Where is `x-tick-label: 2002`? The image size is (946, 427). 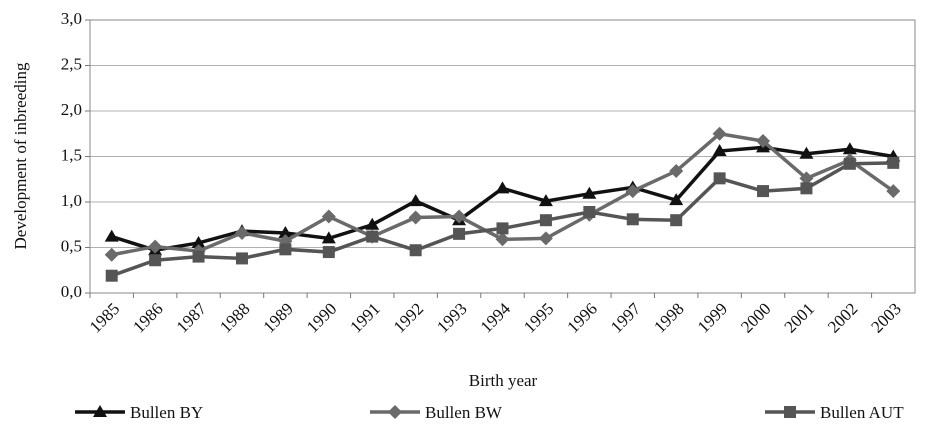
x-tick-label: 2002 is located at coordinates (842, 317).